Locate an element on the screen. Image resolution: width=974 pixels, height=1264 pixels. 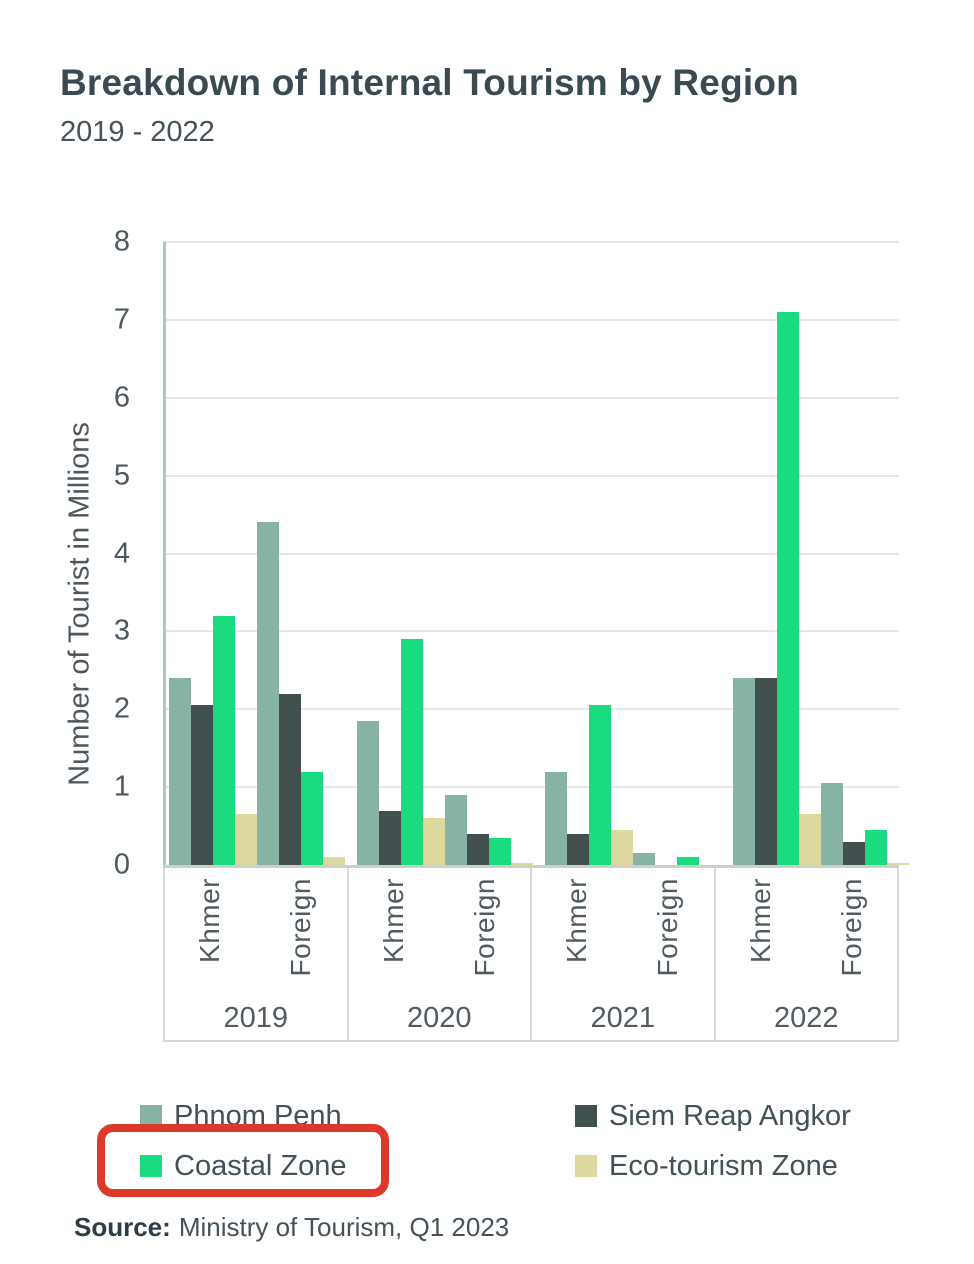
source-line: Source: Ministry of Tourism, Q1 2023 is located at coordinates (291, 1227).